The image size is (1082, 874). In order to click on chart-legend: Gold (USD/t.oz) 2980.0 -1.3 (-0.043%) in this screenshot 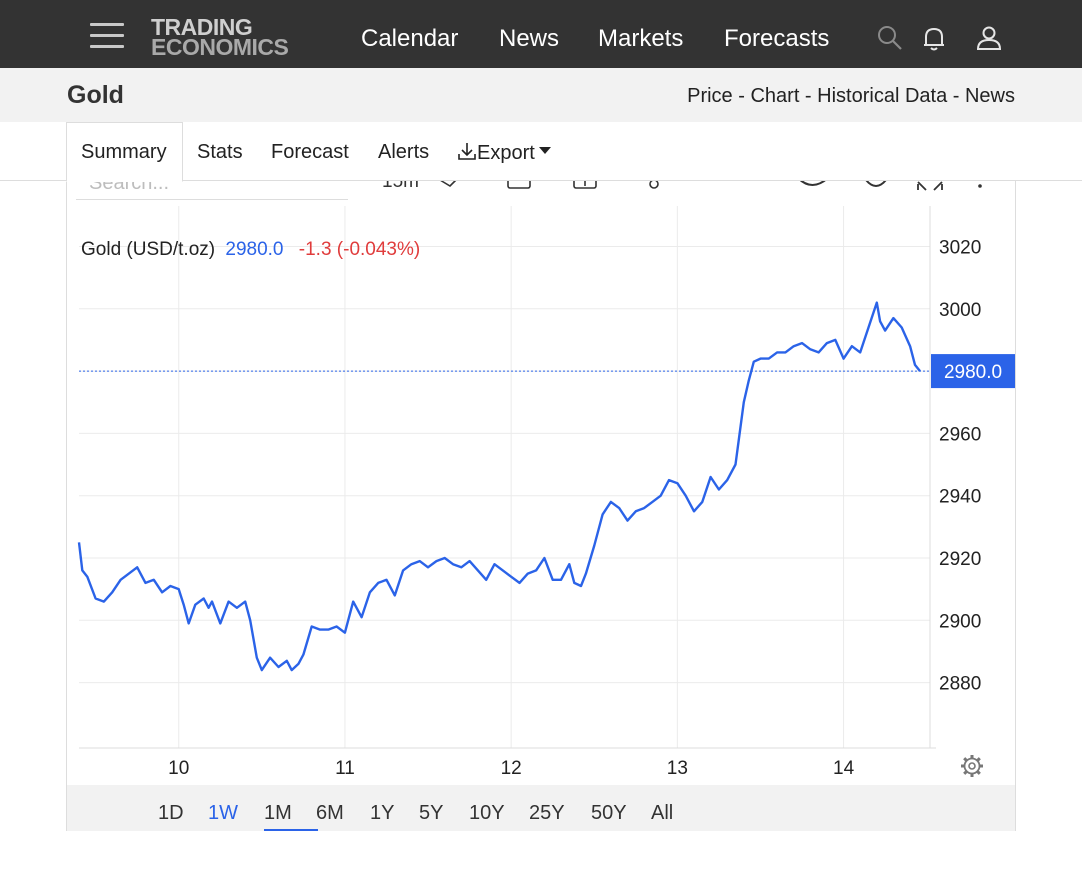, I will do `click(250, 249)`.